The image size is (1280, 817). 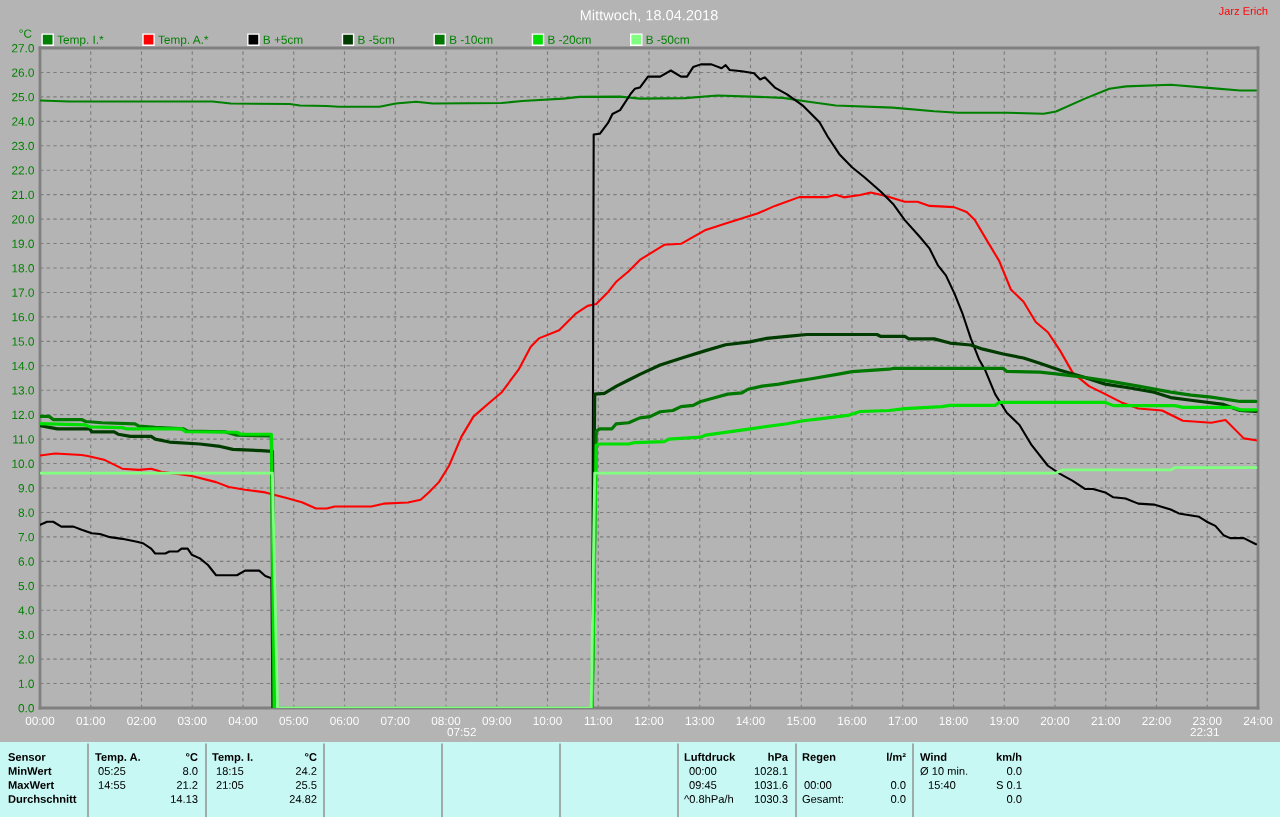 I want to click on legend-label: B -50cm, so click(x=667, y=39).